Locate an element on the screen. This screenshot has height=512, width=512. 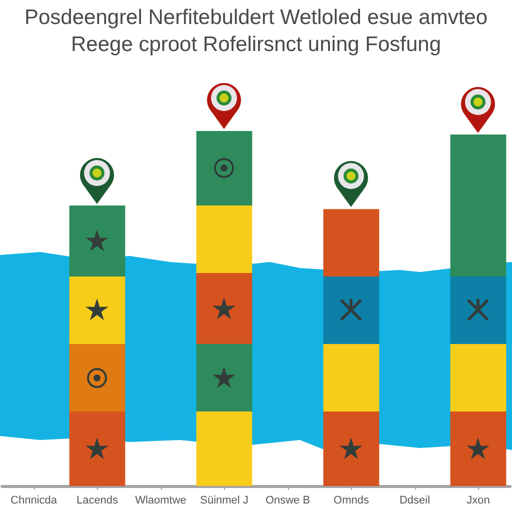
x-tick-label: Jxon is located at coordinates (478, 500).